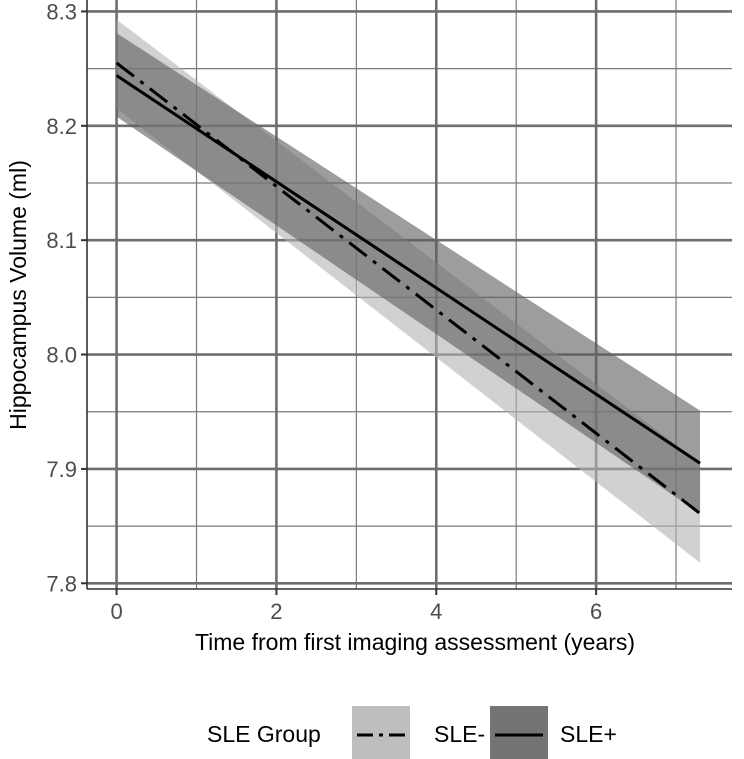 The height and width of the screenshot is (759, 744). What do you see at coordinates (61, 240) in the screenshot?
I see `y-tick-label: 8.1` at bounding box center [61, 240].